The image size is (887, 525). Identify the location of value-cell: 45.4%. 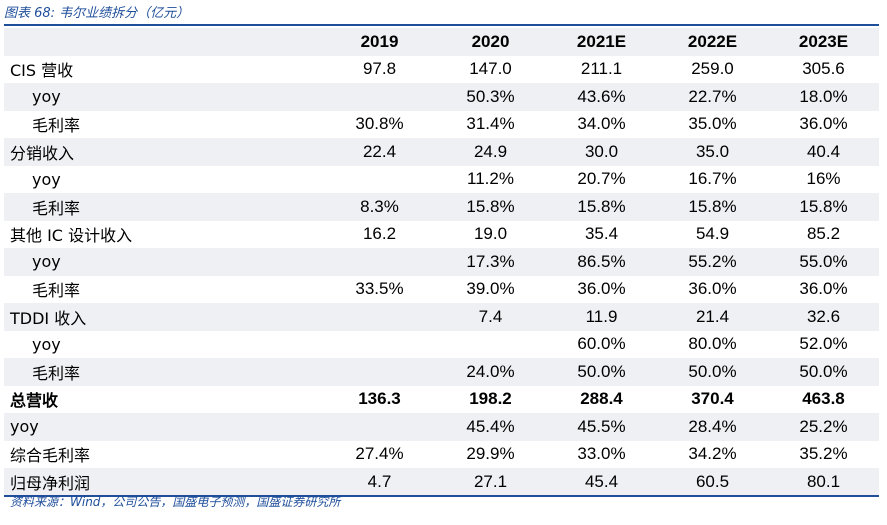
(490, 427).